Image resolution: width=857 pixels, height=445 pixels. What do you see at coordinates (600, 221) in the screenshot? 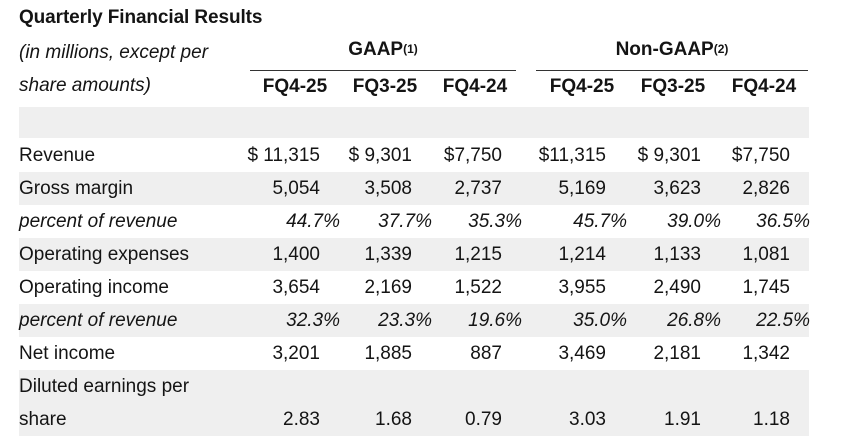
I see `cell-nongaap-fq4-25: 45.7%` at bounding box center [600, 221].